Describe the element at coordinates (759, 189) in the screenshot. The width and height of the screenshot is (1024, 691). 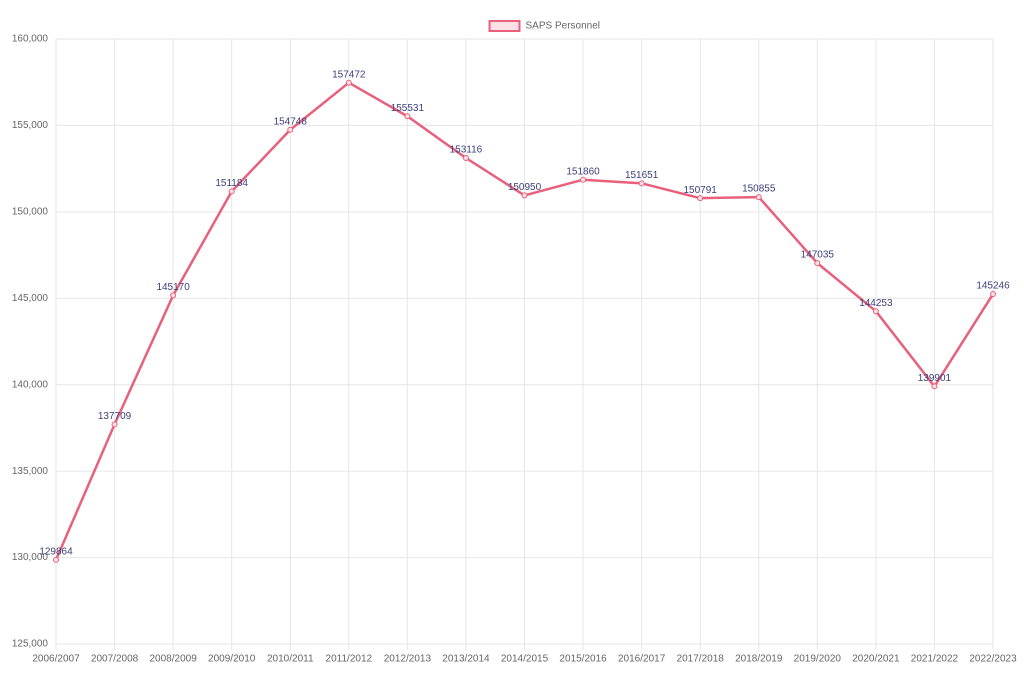
I see `data-label: 150855` at that location.